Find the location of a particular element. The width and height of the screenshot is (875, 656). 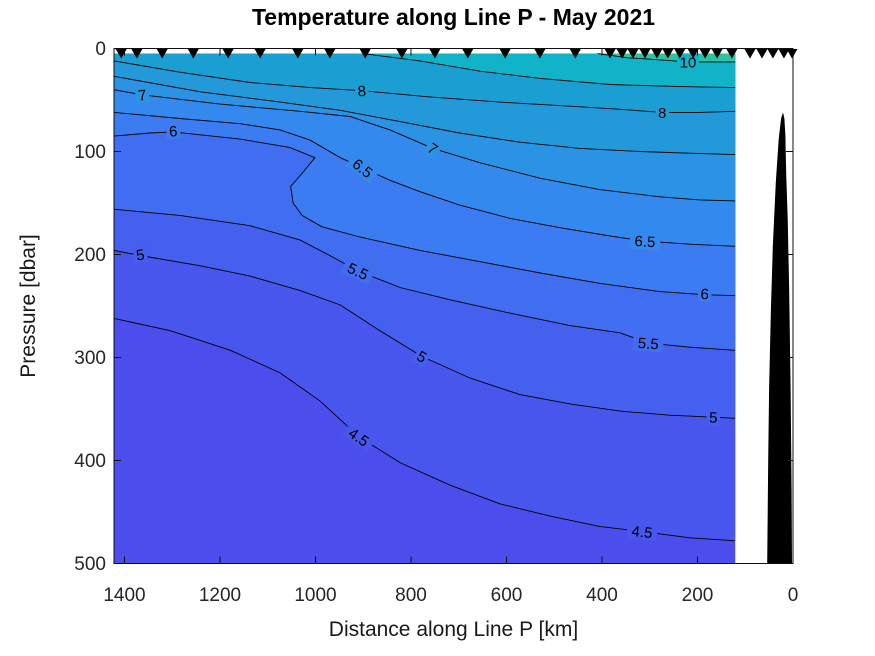

bathymetry-shape is located at coordinates (779, 338).